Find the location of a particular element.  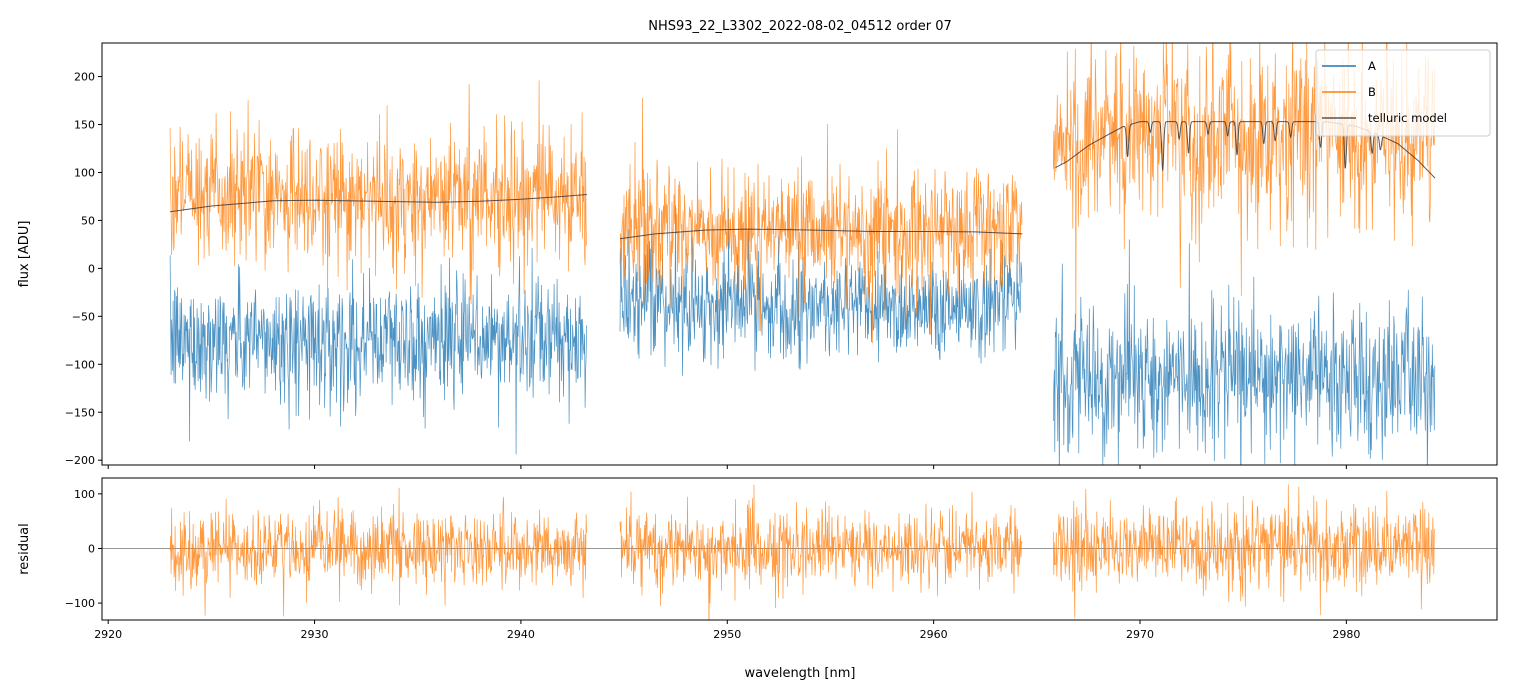

legend-label-a: A is located at coordinates (1372, 66).